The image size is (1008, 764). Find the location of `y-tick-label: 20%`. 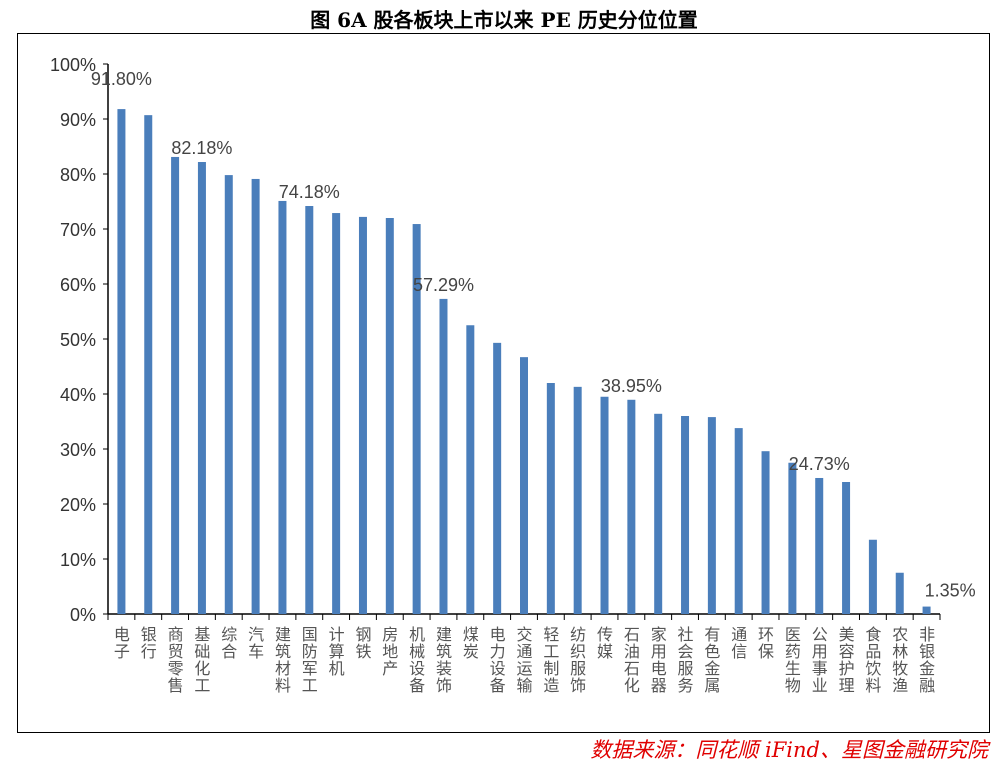

y-tick-label: 20% is located at coordinates (78, 505).